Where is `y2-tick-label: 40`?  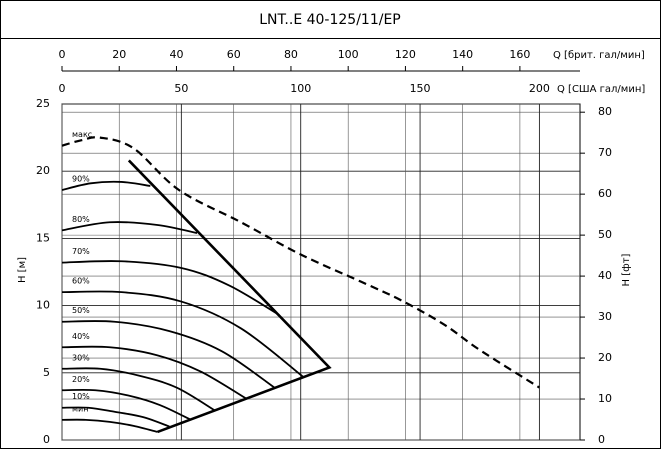 y2-tick-label: 40 is located at coordinates (605, 275).